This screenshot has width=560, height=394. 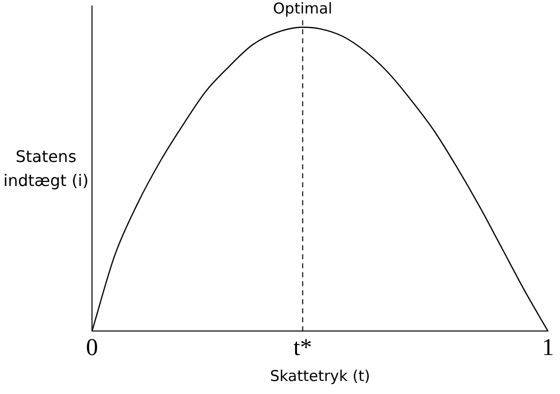 What do you see at coordinates (46, 169) in the screenshot?
I see `y-axis-title: Statens indtægt (i)` at bounding box center [46, 169].